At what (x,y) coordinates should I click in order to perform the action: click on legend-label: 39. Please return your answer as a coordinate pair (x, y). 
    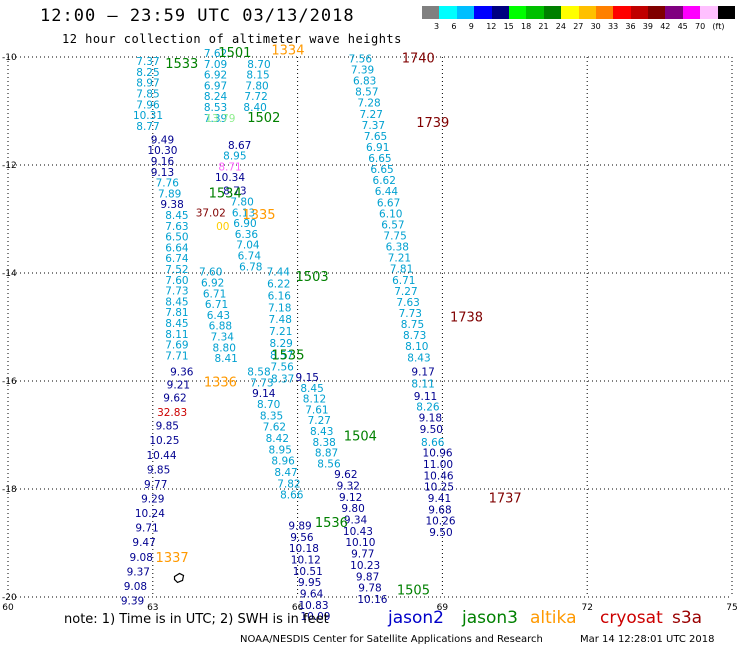
    Looking at the image, I should click on (647, 26).